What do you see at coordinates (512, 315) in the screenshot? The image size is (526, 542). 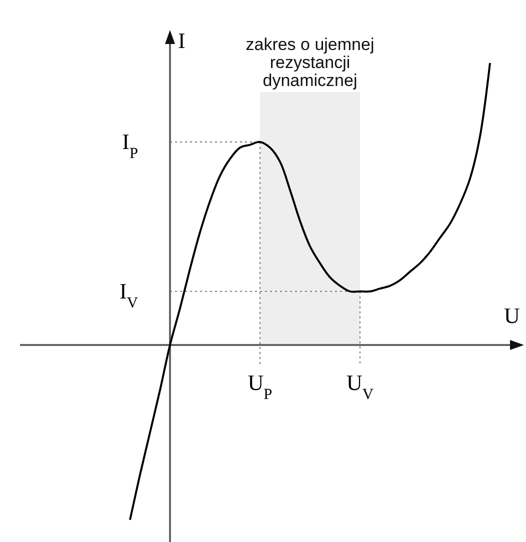 I see `x-axis-title: U` at bounding box center [512, 315].